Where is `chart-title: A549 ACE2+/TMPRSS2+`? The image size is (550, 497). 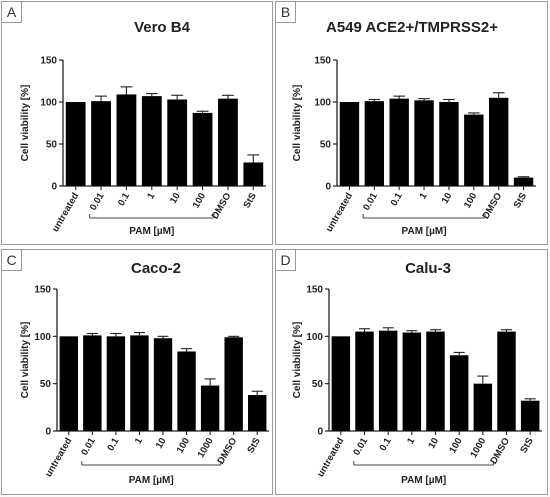
chart-title: A549 ACE2+/TMPRSS2+ is located at coordinates (412, 27).